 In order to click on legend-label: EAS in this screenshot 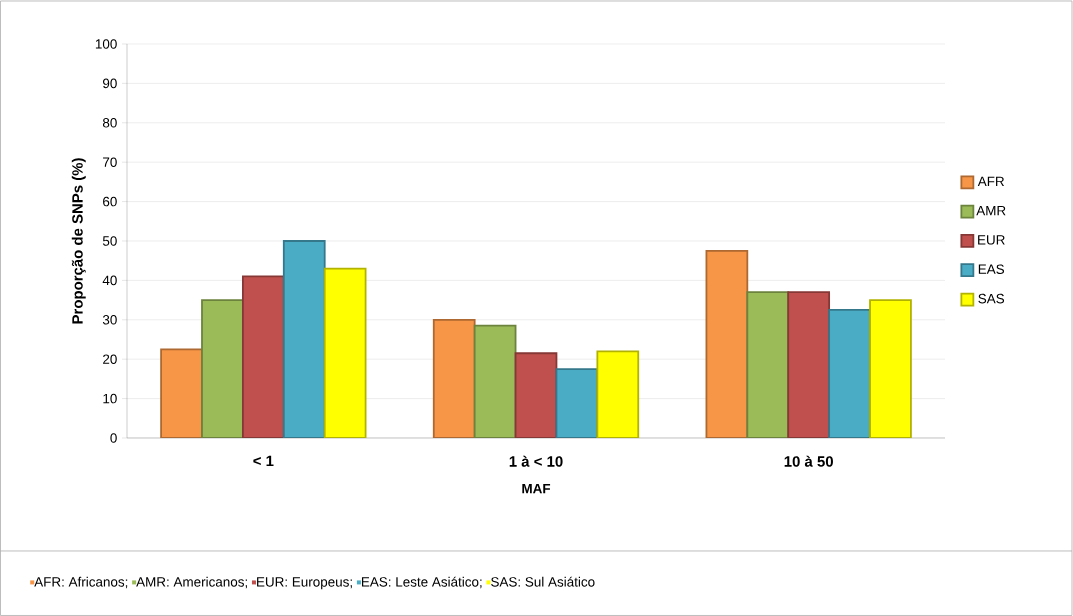, I will do `click(991, 269)`.